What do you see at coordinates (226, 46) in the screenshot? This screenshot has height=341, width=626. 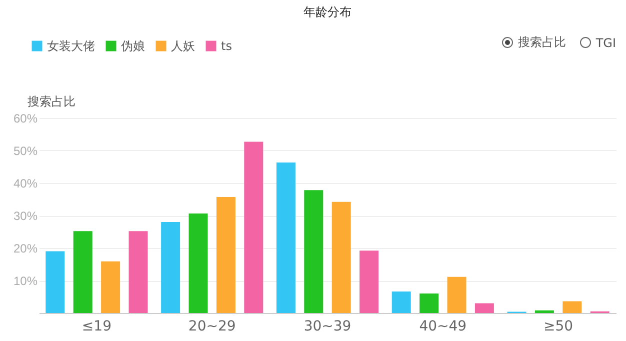 I see `legend-label: ts` at bounding box center [226, 46].